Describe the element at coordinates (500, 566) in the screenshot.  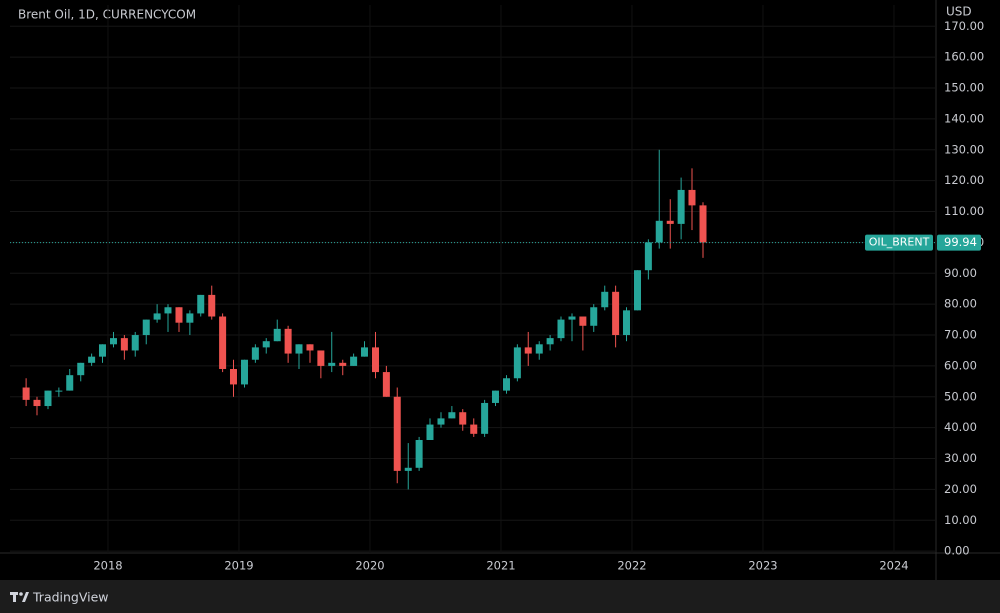
I see `x-tick-label: 2021` at that location.